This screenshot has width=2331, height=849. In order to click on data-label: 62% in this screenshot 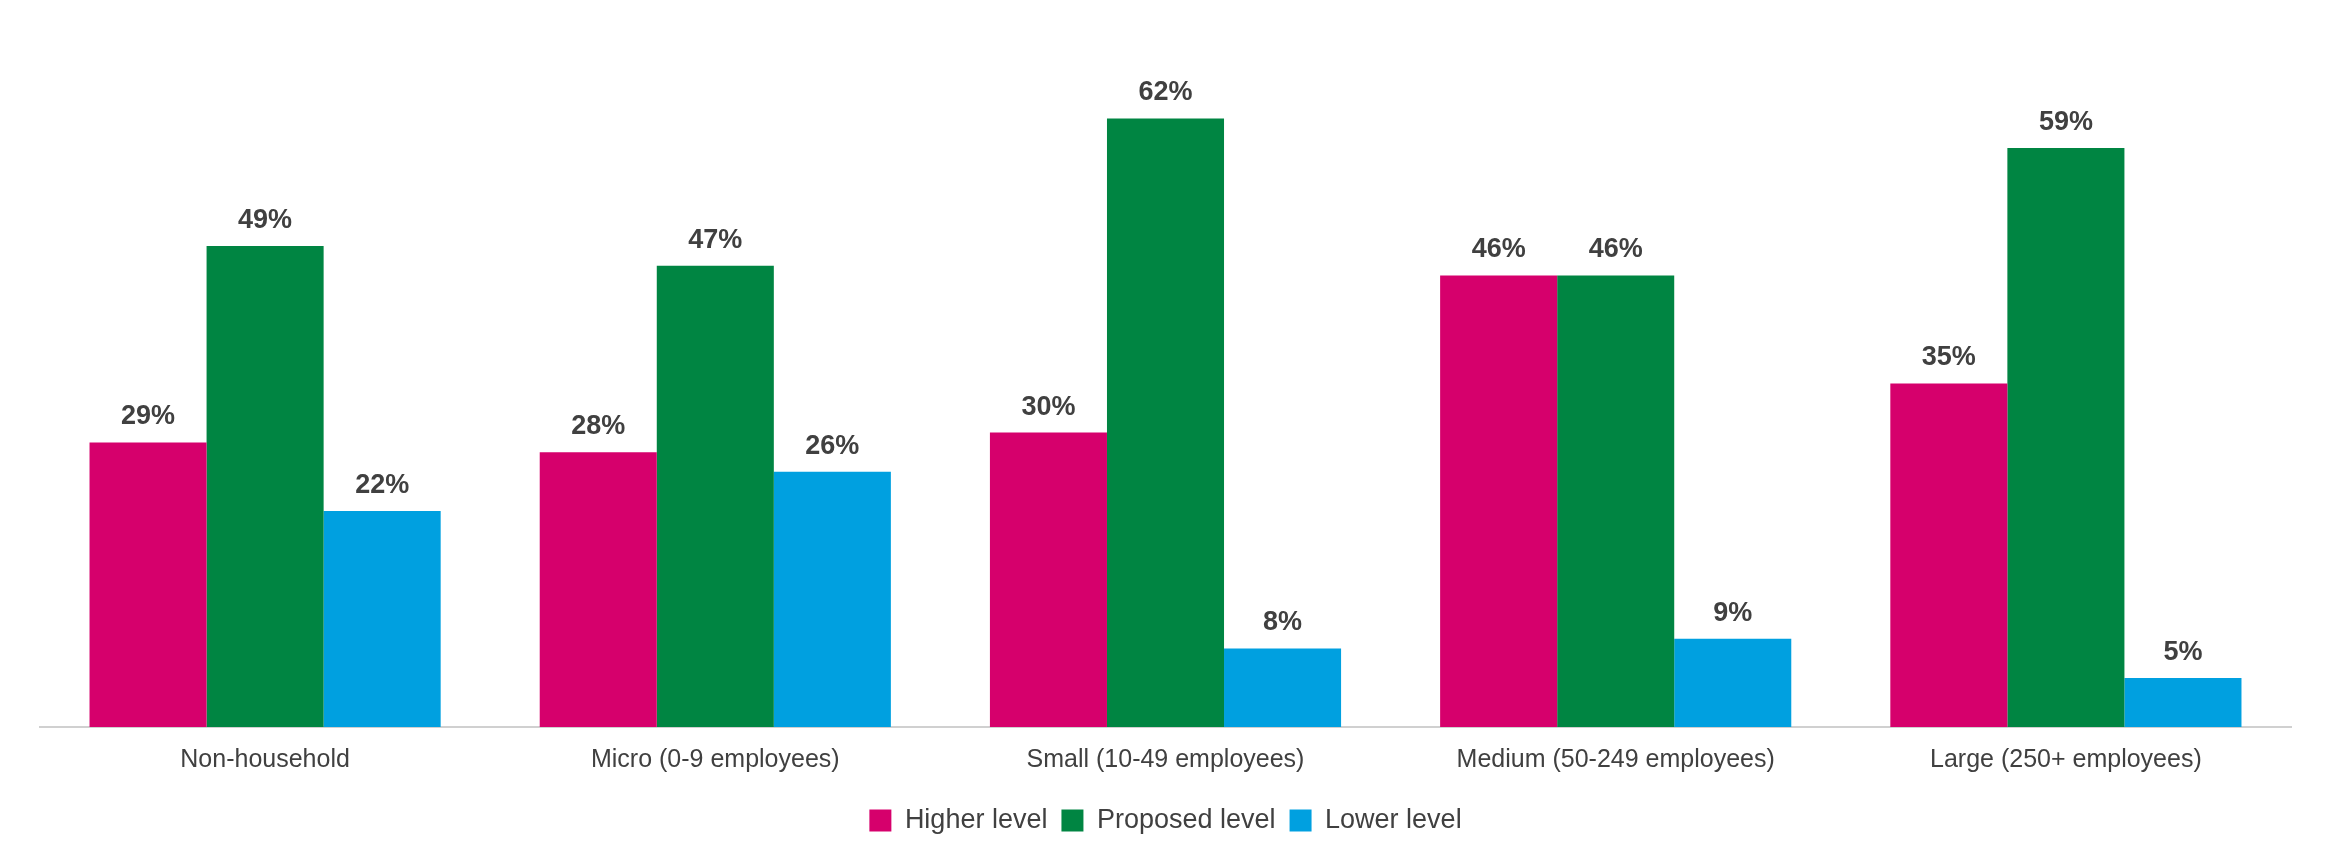, I will do `click(1165, 91)`.